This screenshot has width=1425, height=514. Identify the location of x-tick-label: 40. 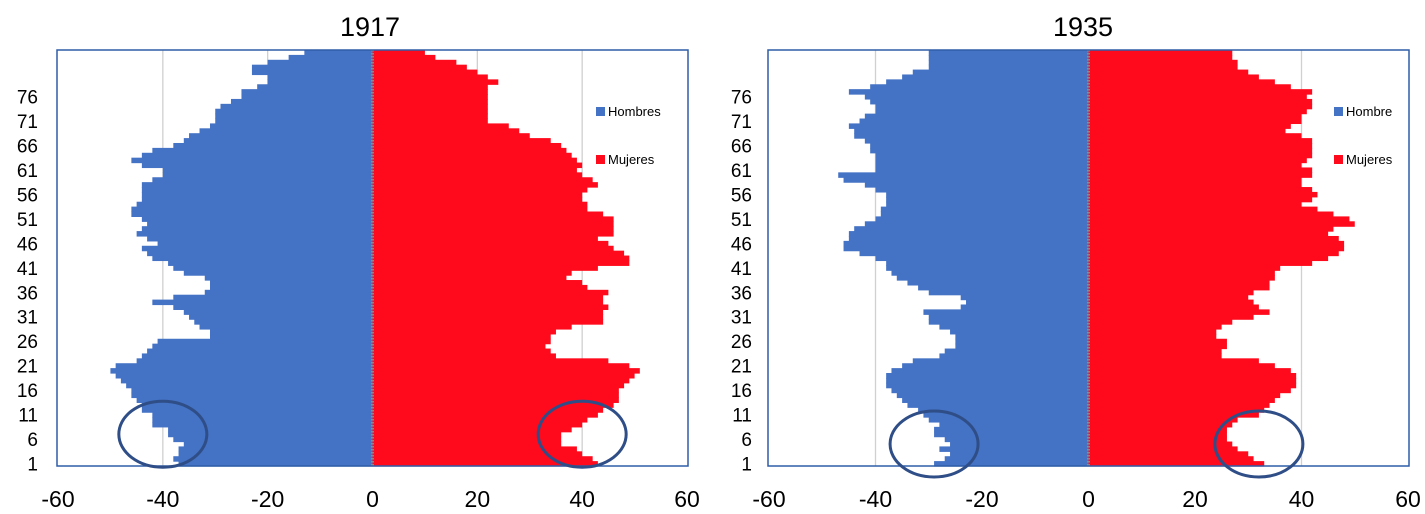
(582, 497).